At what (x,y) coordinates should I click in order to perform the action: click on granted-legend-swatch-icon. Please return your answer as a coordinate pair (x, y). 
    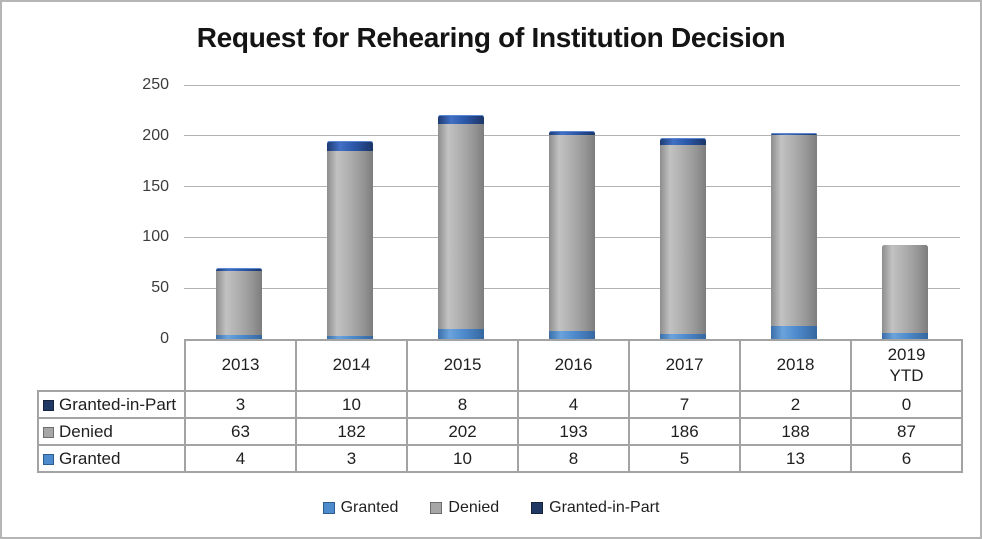
    Looking at the image, I should click on (328, 508).